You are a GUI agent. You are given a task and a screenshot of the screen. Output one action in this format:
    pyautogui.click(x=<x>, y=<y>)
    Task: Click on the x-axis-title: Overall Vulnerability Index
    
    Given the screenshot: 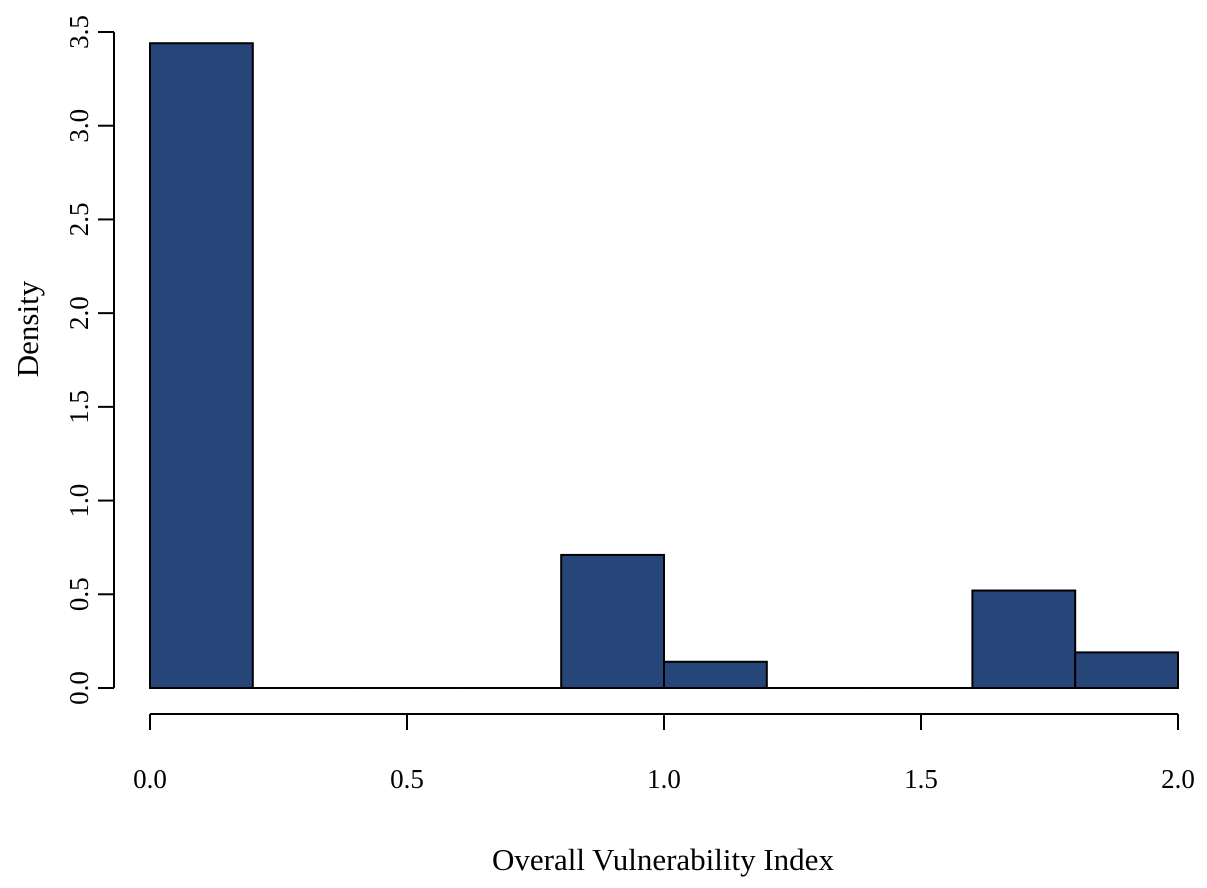 What is the action you would take?
    pyautogui.click(x=663, y=859)
    